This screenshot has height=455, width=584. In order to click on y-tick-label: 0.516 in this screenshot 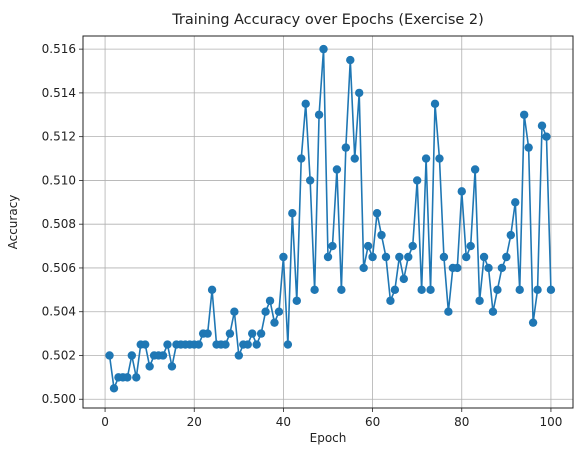, I will do `click(59, 49)`.